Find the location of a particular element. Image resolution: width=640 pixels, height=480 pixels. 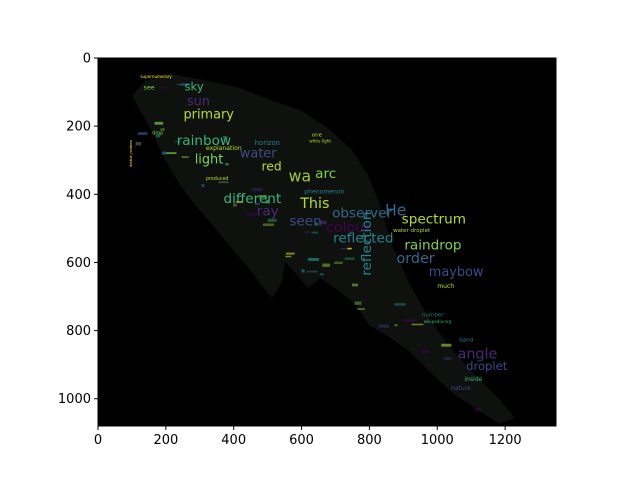

word-white-light: white light is located at coordinates (320, 141).